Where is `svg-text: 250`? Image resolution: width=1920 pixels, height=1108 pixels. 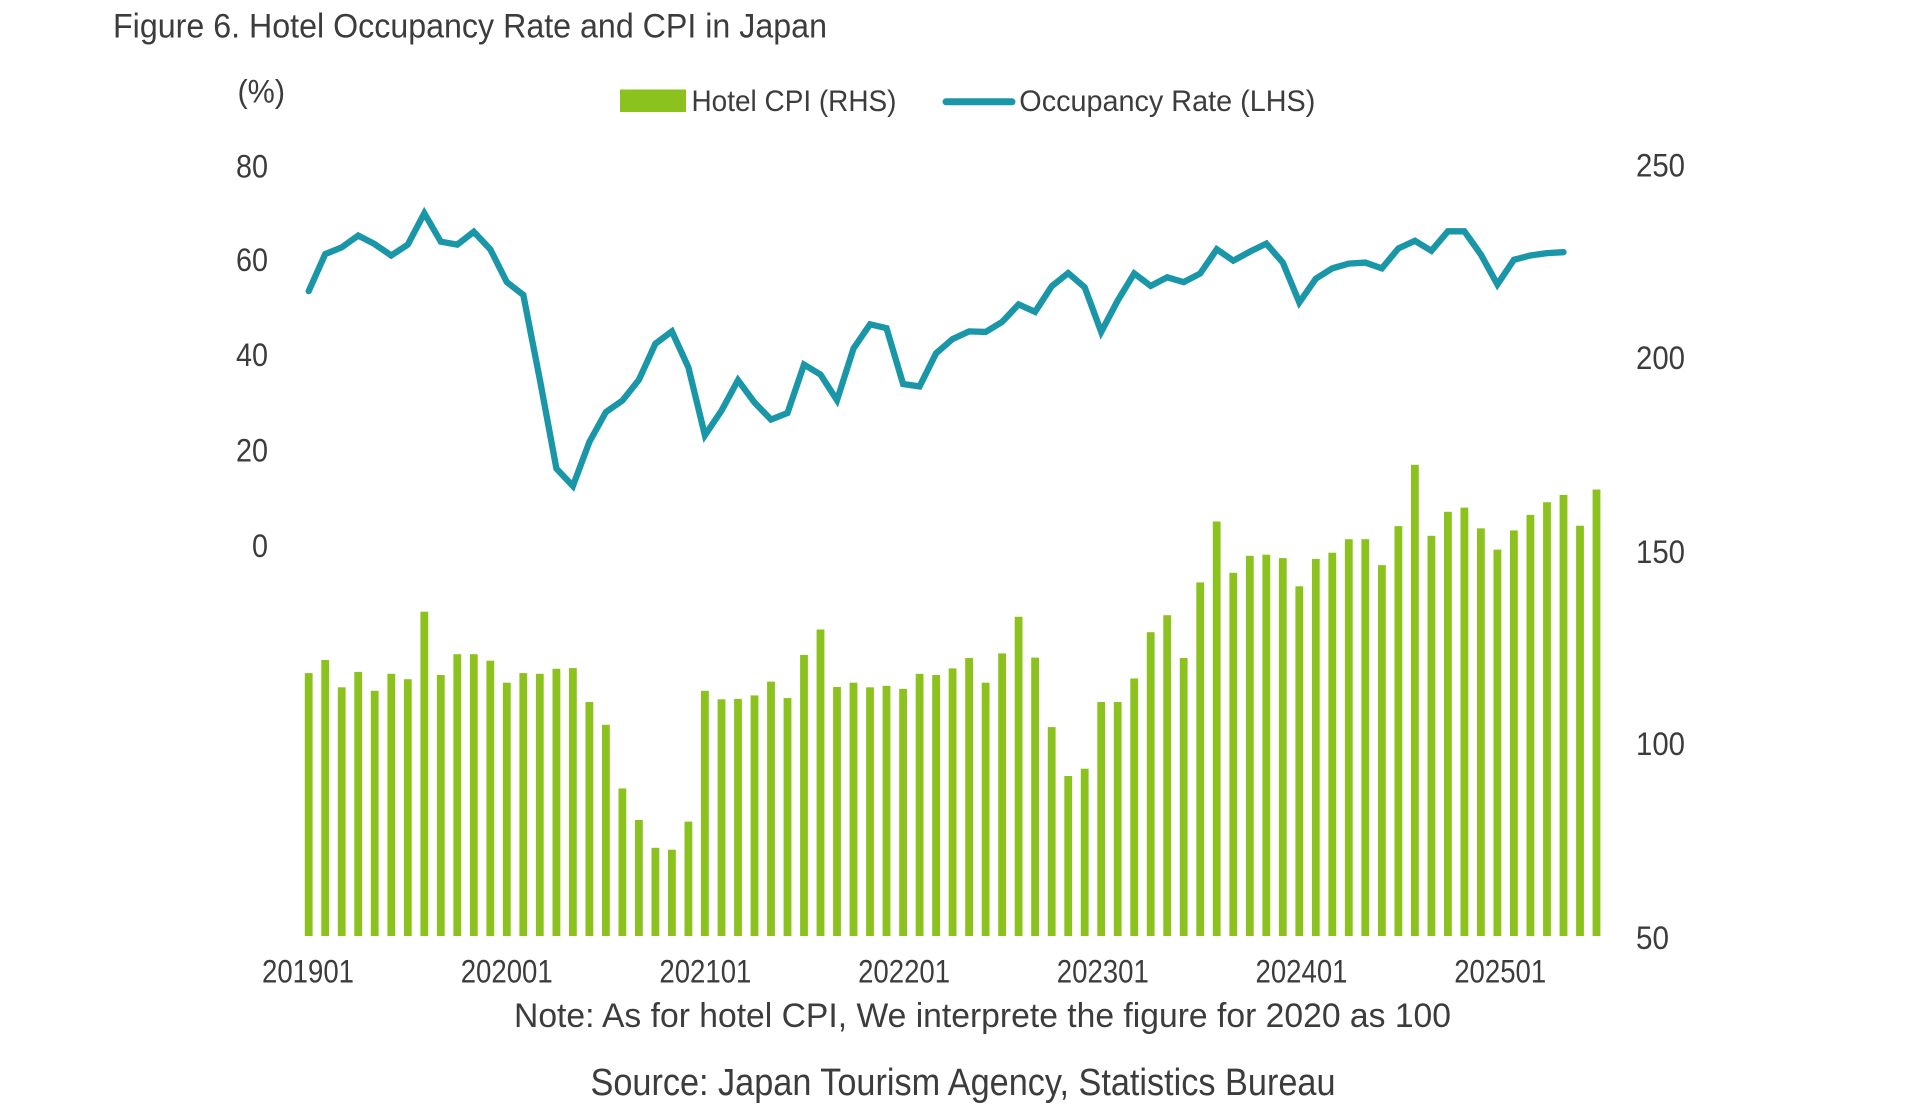 svg-text: 250 is located at coordinates (1660, 166).